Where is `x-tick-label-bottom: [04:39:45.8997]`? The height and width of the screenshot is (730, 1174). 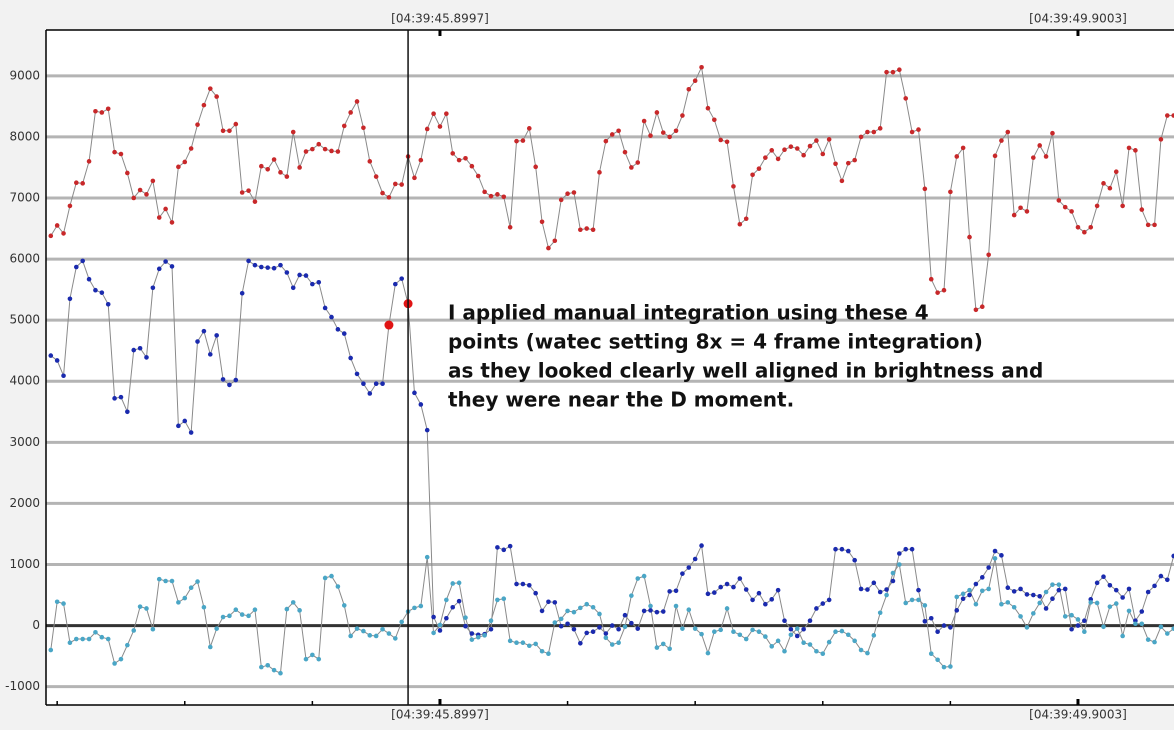 x-tick-label-bottom: [04:39:45.8997] is located at coordinates (440, 715).